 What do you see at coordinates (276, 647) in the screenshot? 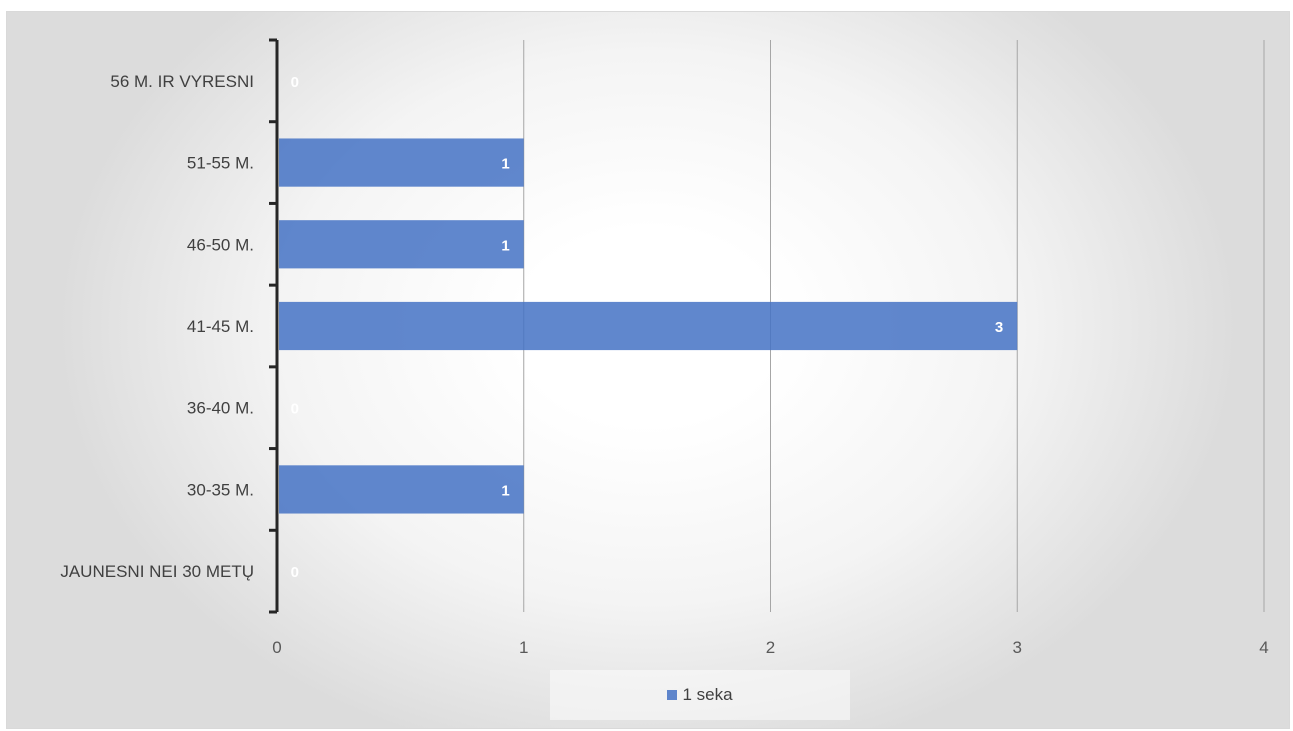
I see `value-tick-label: 0` at bounding box center [276, 647].